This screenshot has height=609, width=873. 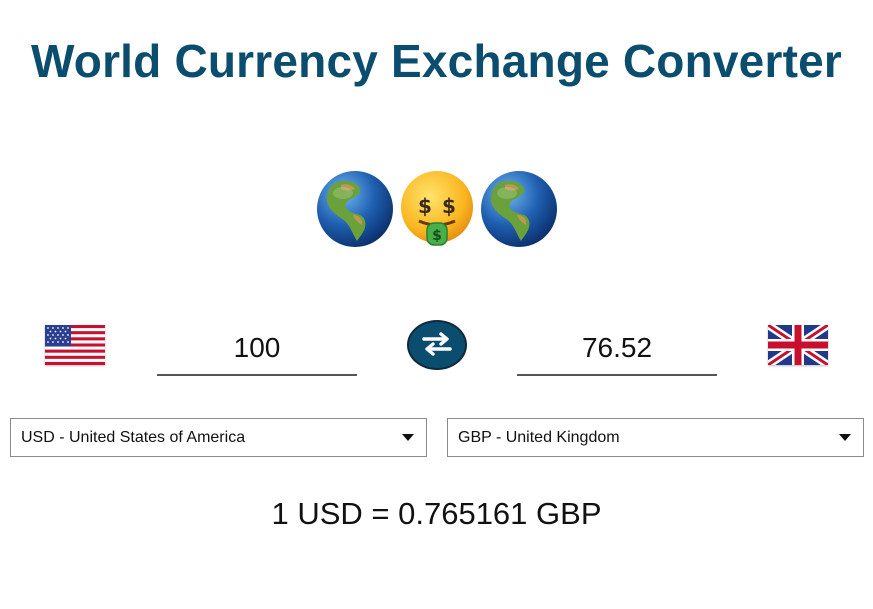 I want to click on emoji-banner: $ $ $, so click(x=436, y=209).